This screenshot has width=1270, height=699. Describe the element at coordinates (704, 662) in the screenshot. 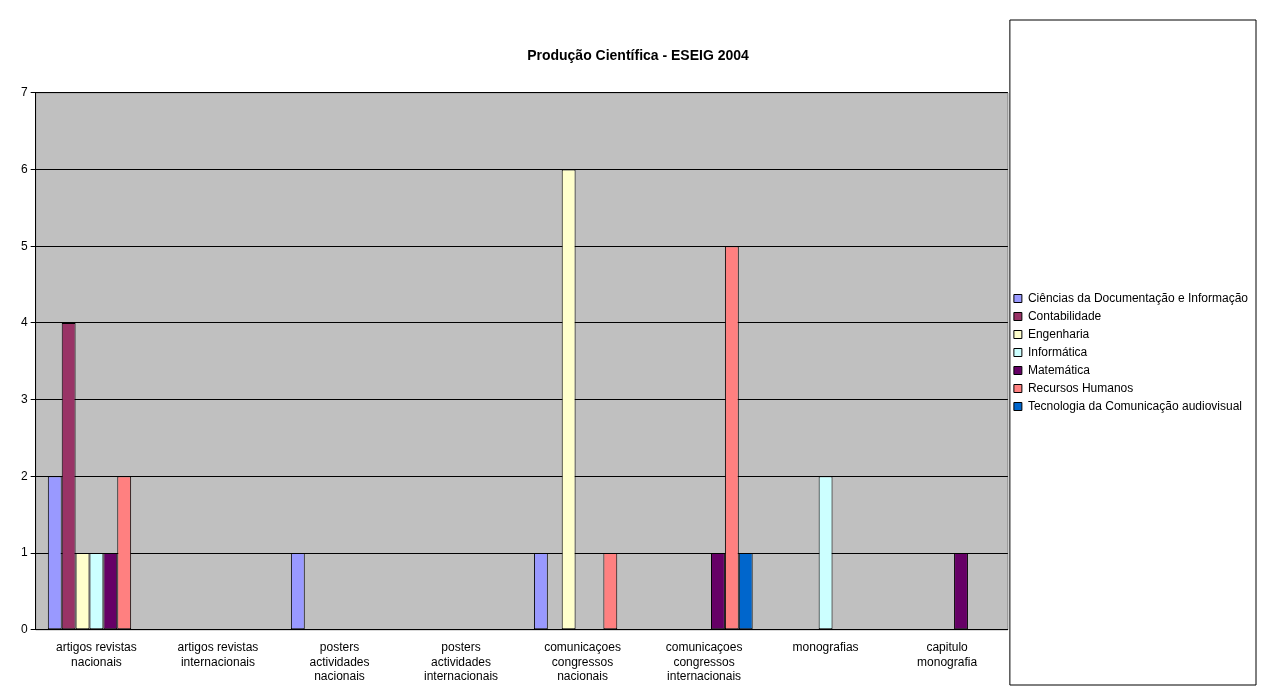

I see `x-tick-label: comunicaçoes congressos internacionais` at that location.